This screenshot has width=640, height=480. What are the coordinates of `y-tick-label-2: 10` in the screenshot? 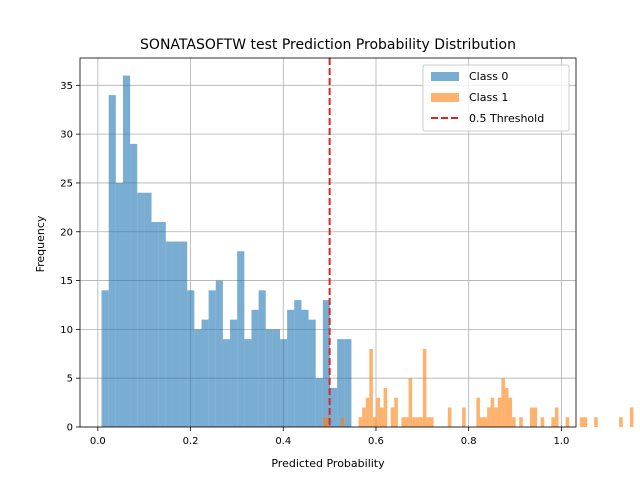 It's located at (66, 330).